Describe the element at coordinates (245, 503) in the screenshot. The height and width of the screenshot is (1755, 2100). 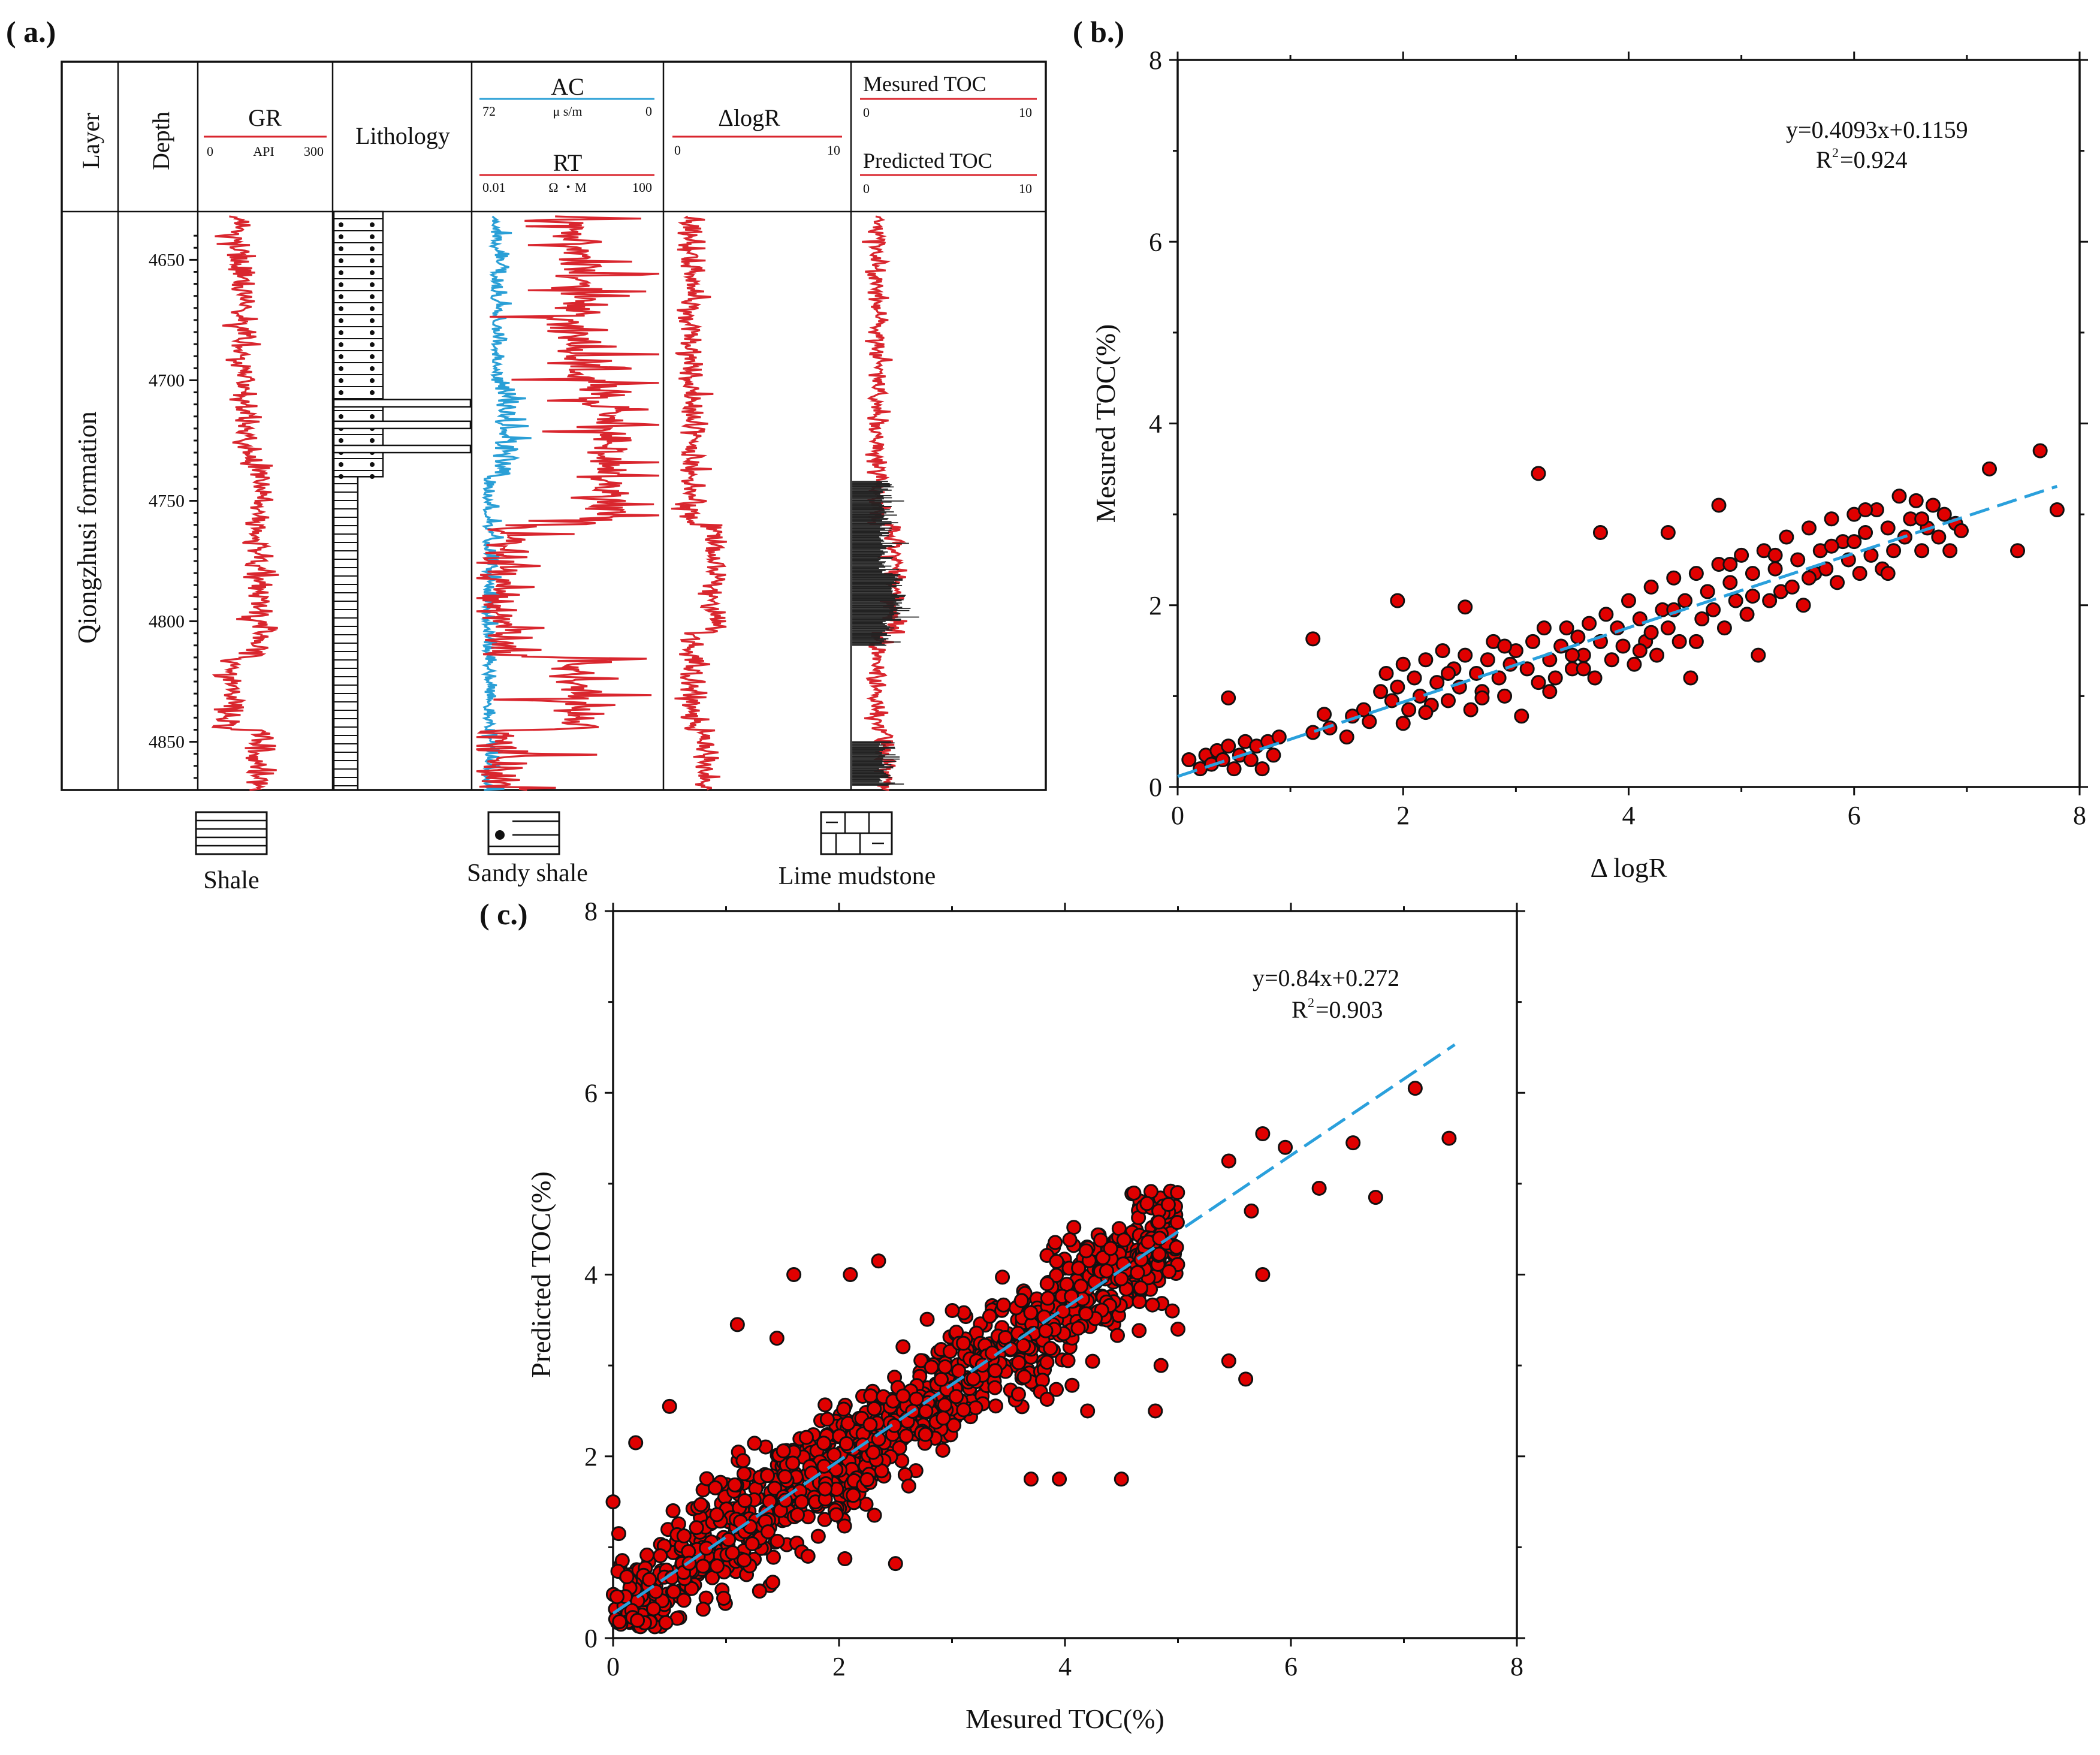
I see `gr-curve` at that location.